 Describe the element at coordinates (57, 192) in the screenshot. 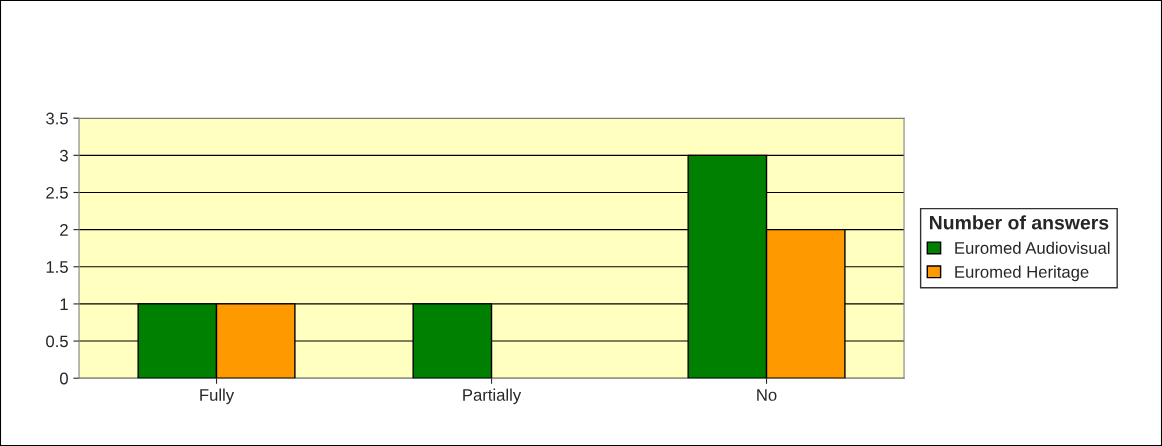

I see `y-tick-label: 2.5` at that location.